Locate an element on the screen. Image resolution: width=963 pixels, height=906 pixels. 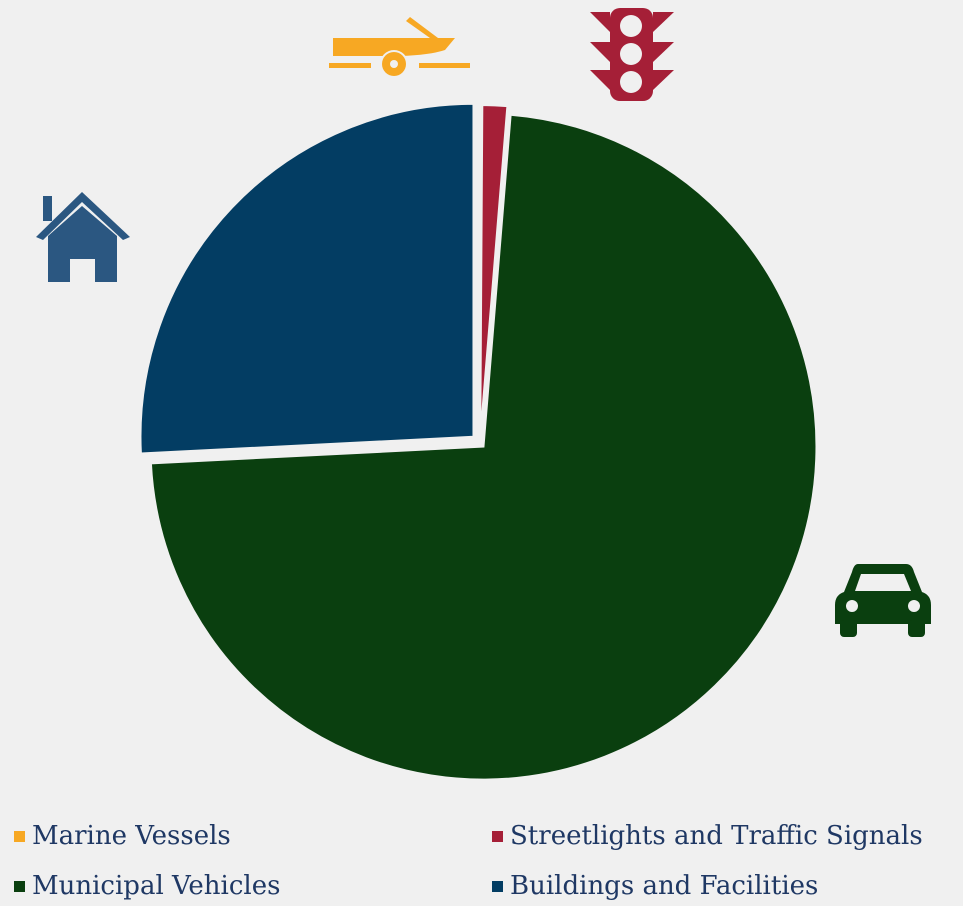
slice-buildings is located at coordinates (307, 278).